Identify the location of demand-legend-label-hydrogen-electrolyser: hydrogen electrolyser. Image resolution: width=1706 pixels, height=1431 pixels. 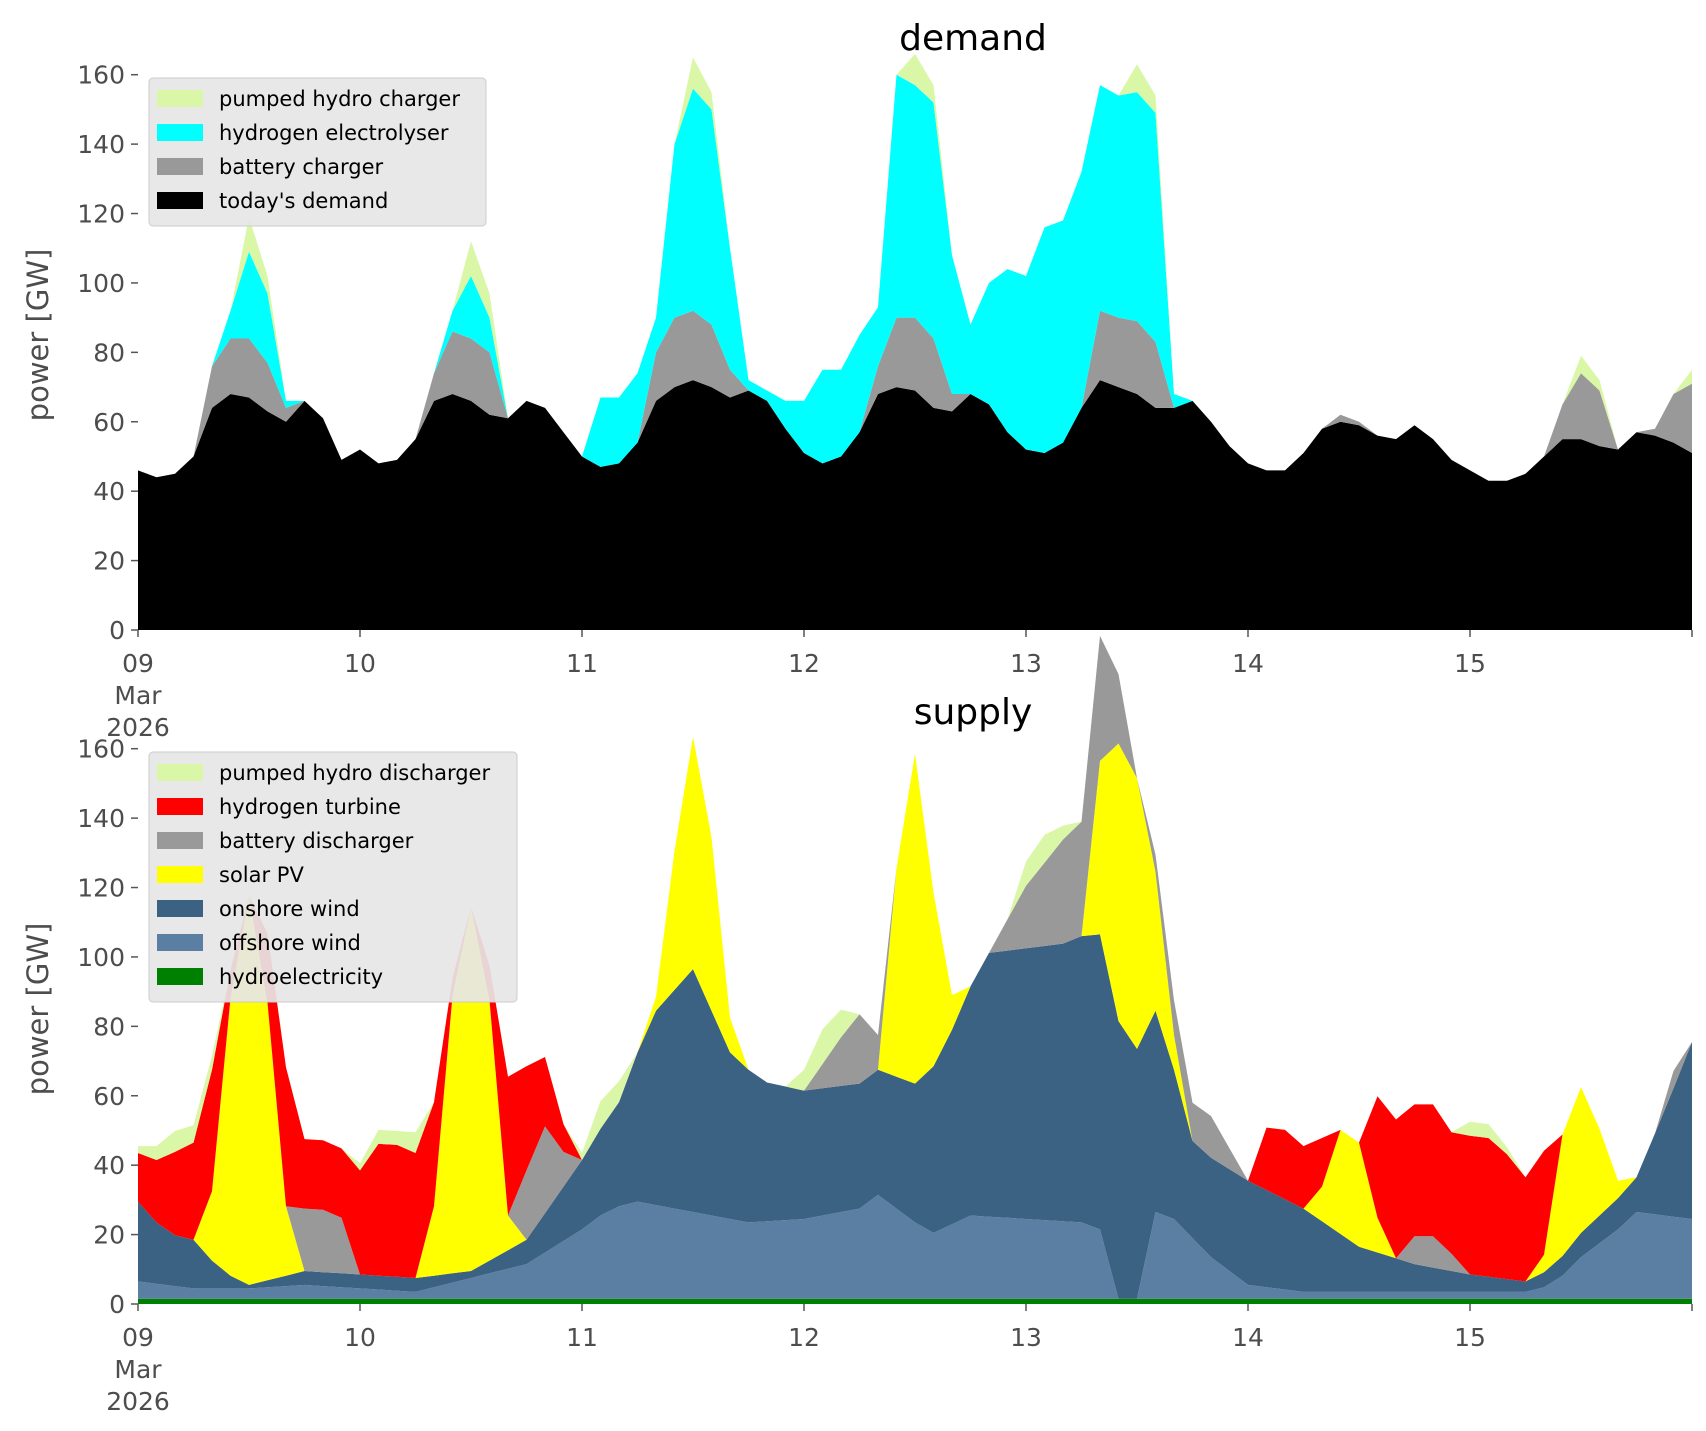
(334, 133).